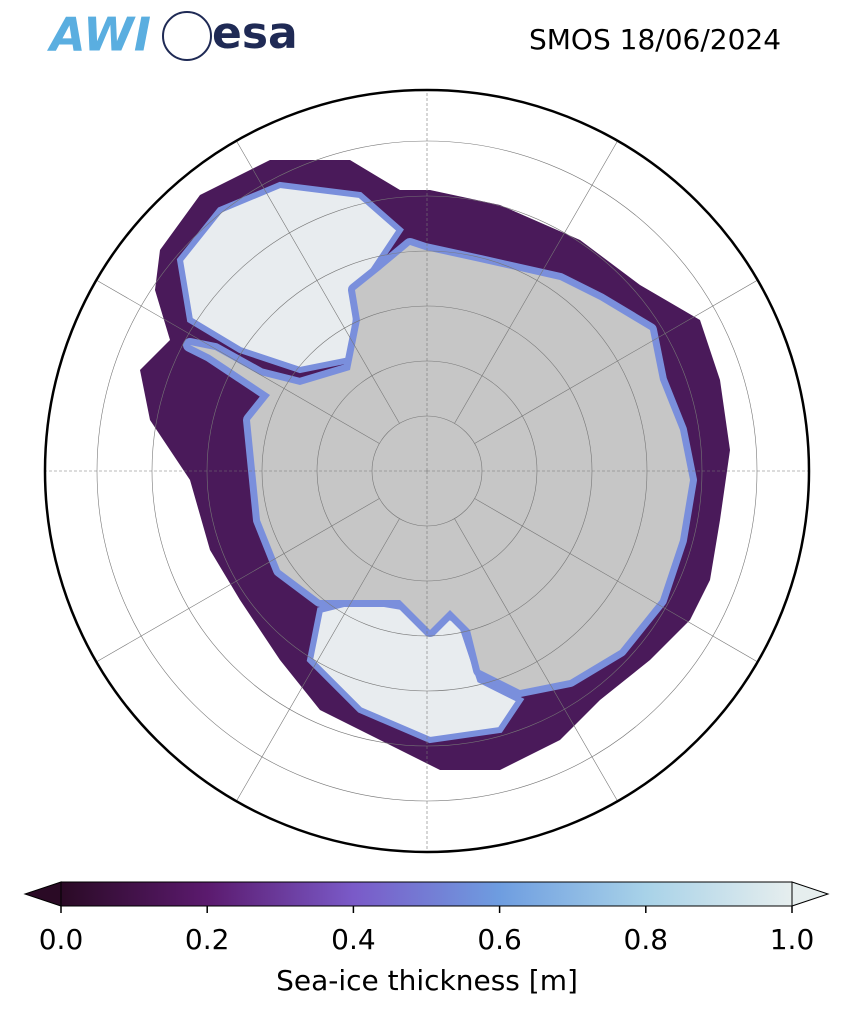  Describe the element at coordinates (810, 894) in the screenshot. I see `extend-high` at that location.